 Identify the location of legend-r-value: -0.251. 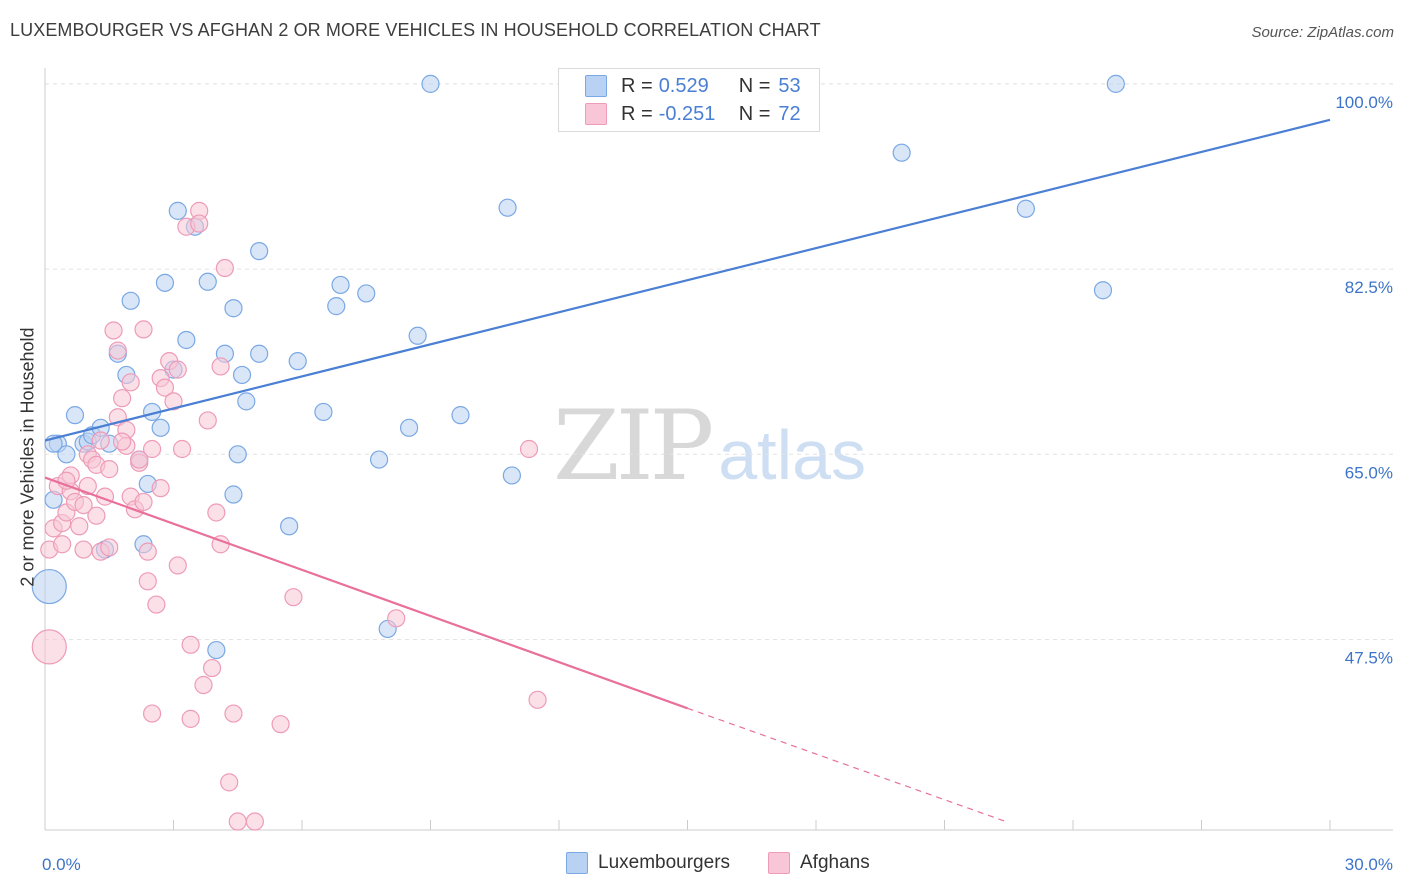
(687, 113).